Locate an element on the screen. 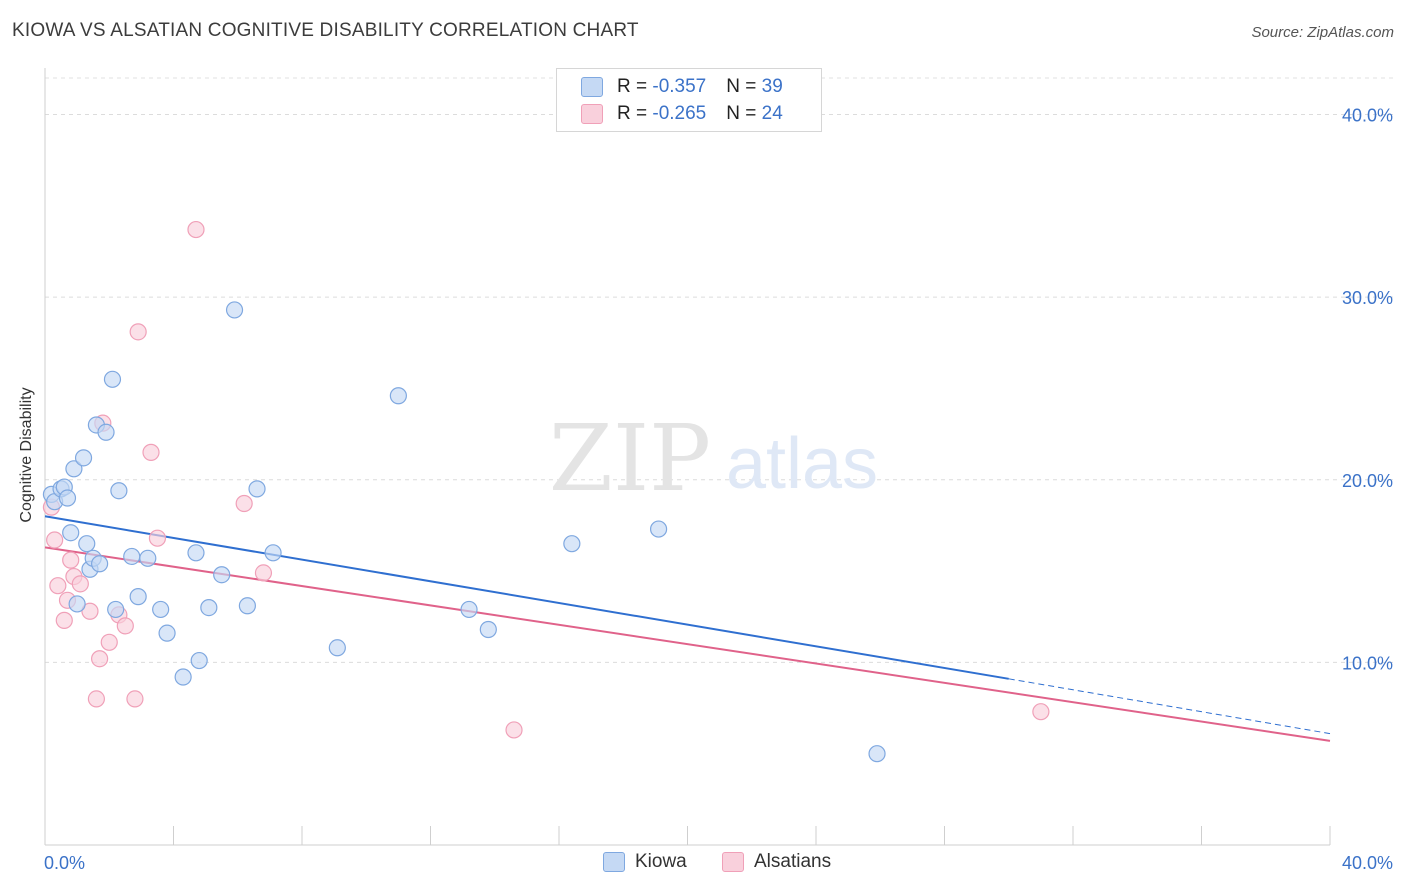  legend-label-kiowa: Kiowa is located at coordinates (661, 861).